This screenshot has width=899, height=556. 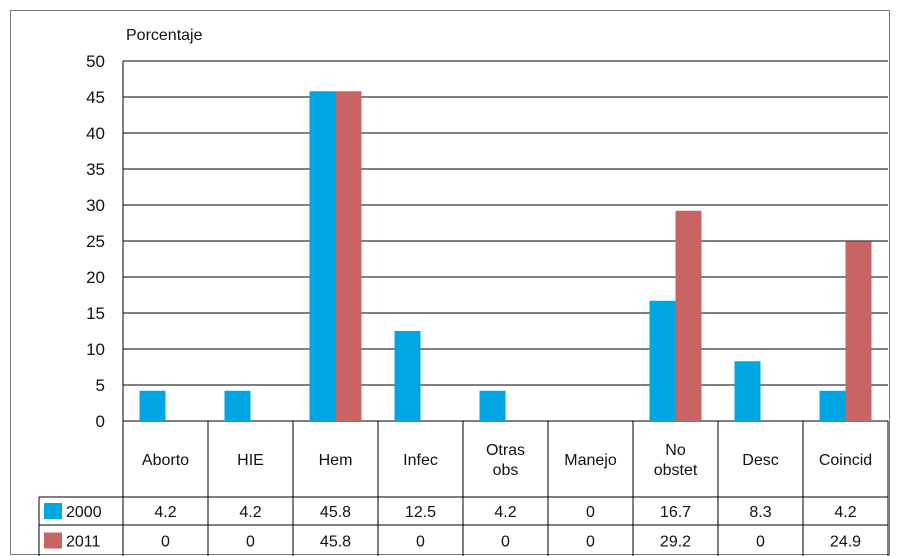 What do you see at coordinates (95, 205) in the screenshot?
I see `y-tick-label: 30` at bounding box center [95, 205].